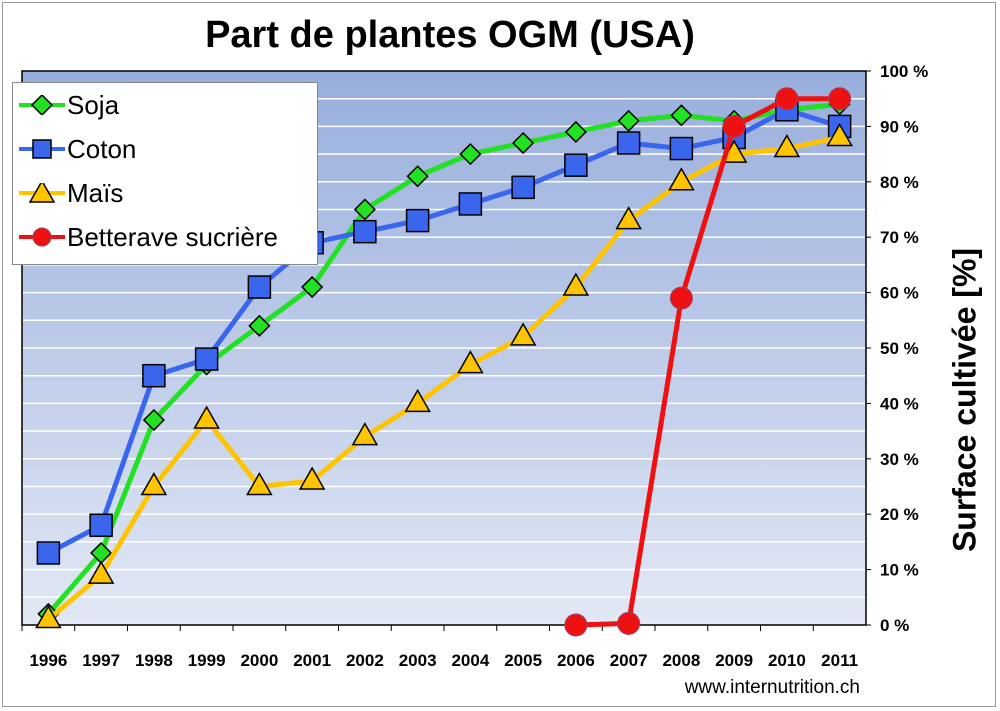  I want to click on x-tick-label: 2007, so click(629, 660).